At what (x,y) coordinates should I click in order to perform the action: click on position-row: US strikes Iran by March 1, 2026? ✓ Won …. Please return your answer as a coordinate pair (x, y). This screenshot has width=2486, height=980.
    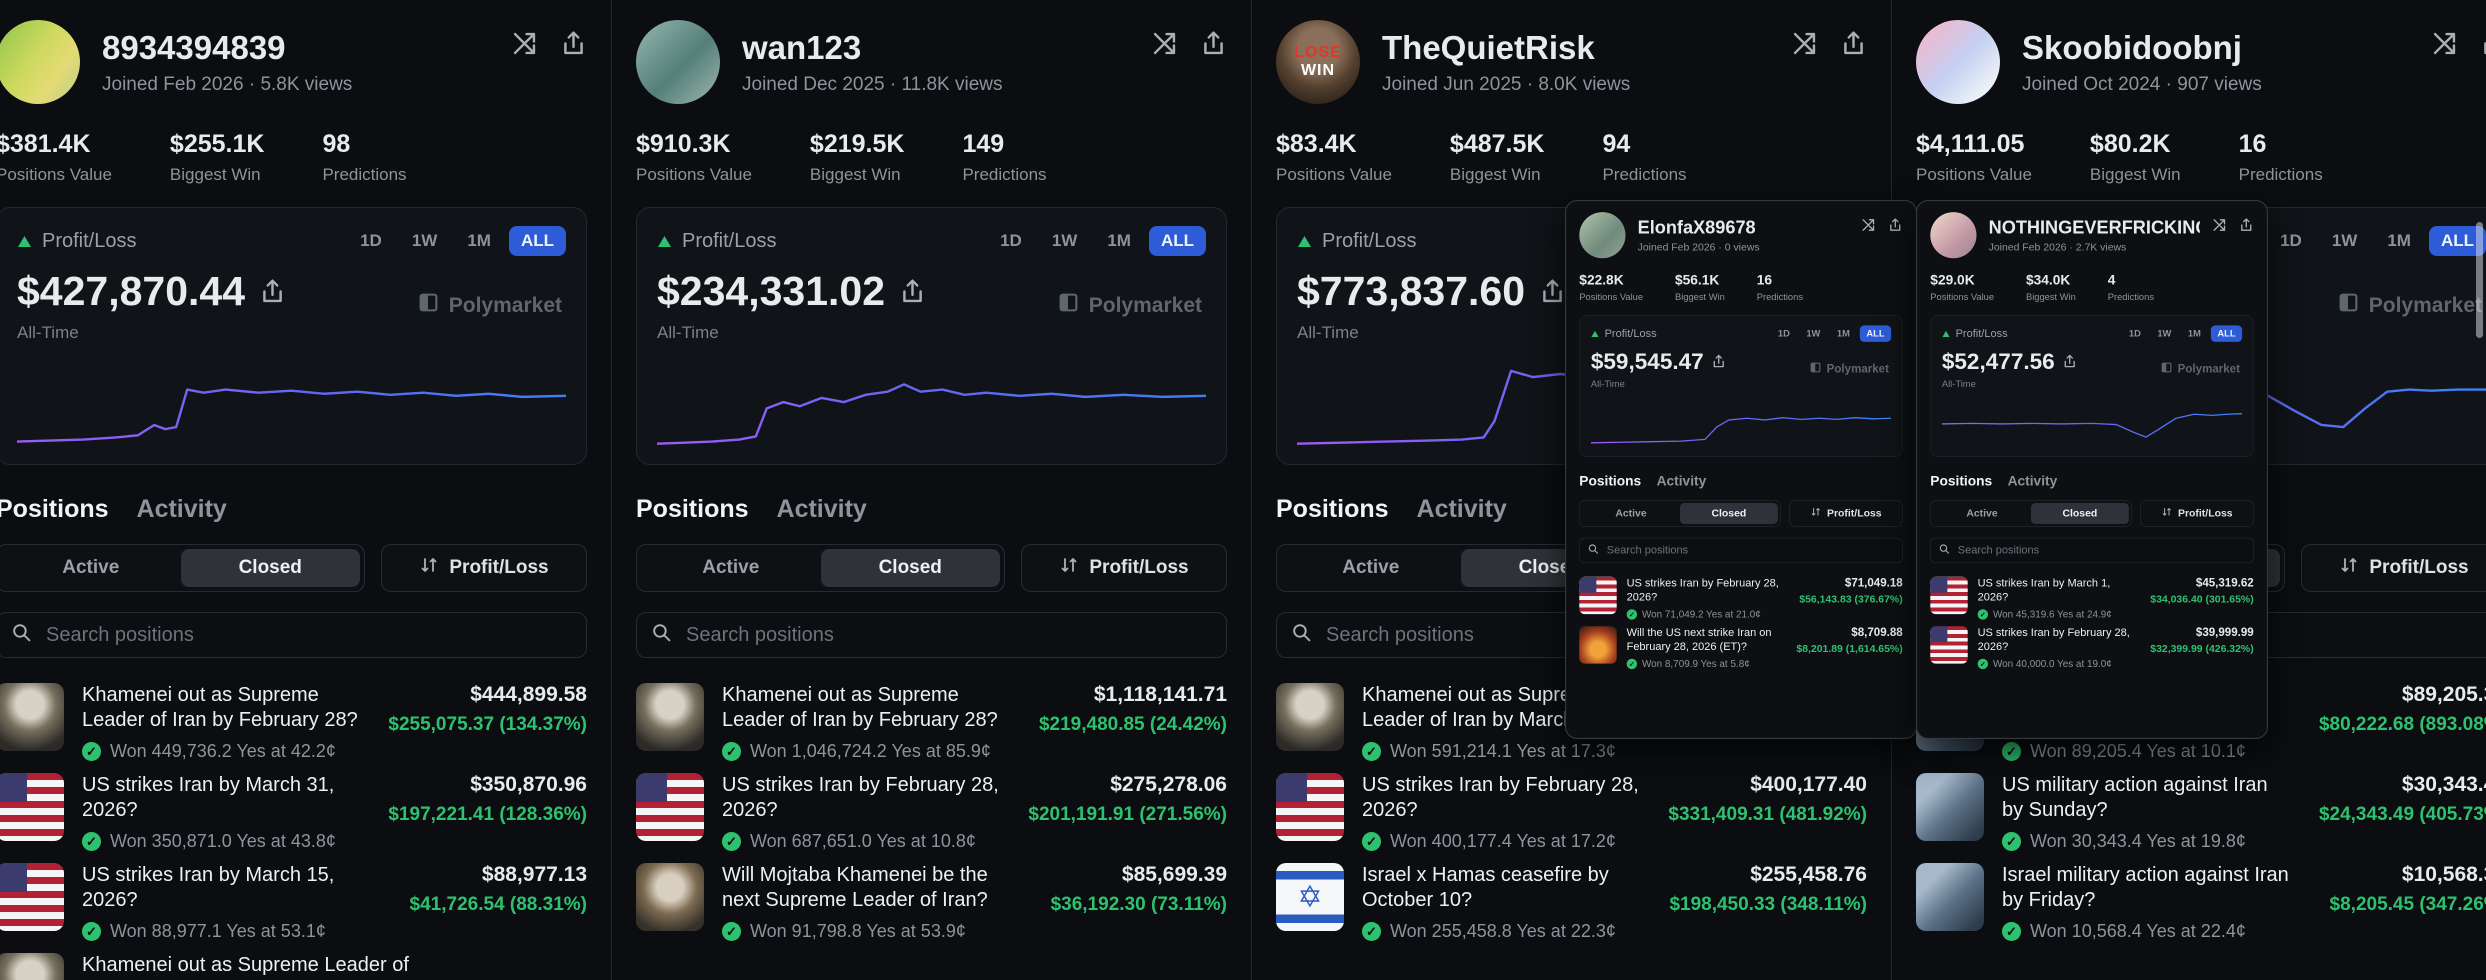
    Looking at the image, I should click on (2092, 596).